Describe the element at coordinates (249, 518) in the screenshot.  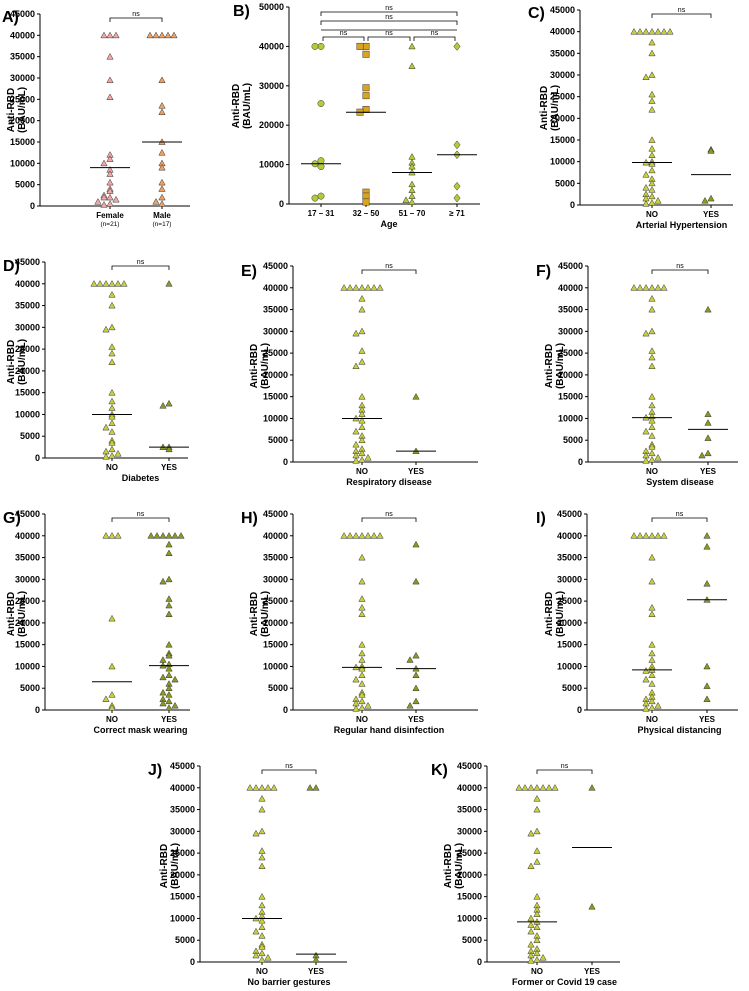
I see `panel-letter: H)` at that location.